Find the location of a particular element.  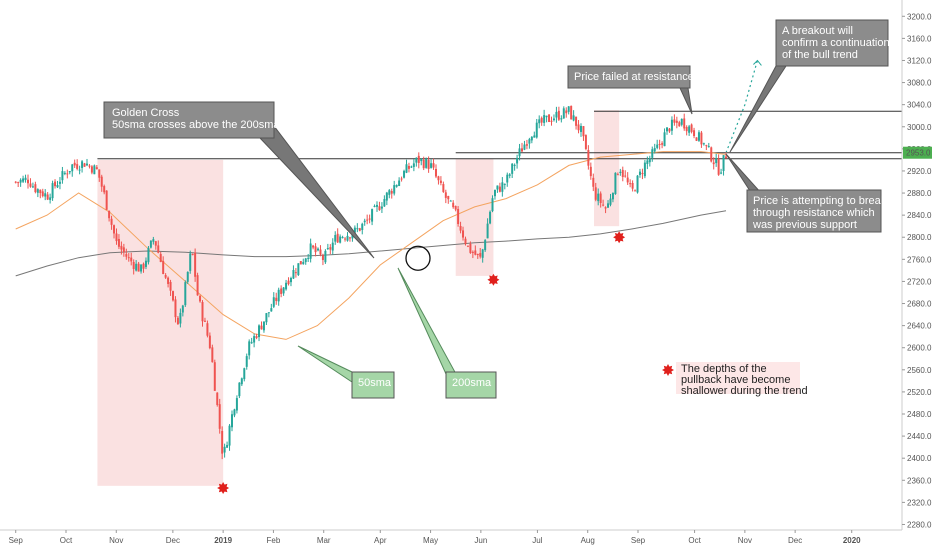

breakout-callout-box is located at coordinates (832, 43).